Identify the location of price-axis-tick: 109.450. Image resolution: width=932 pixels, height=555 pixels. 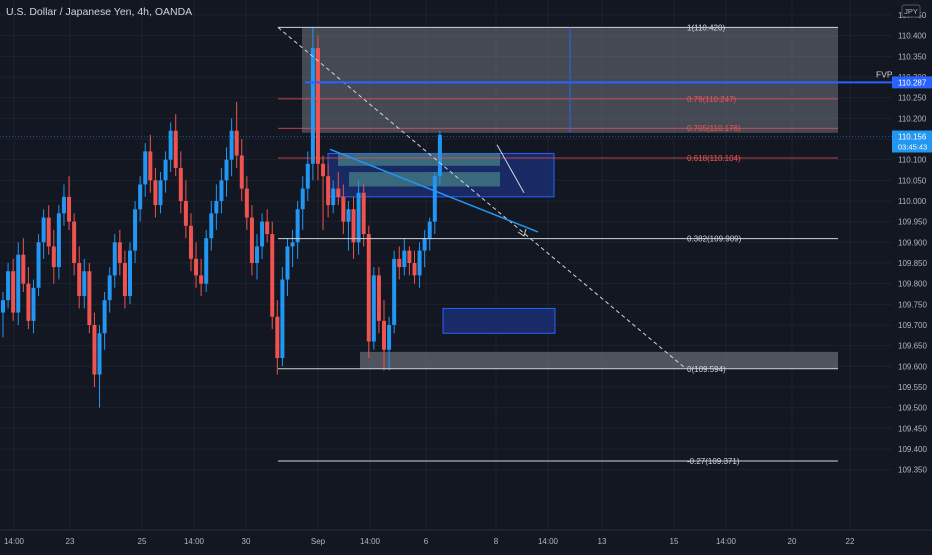
(912, 428).